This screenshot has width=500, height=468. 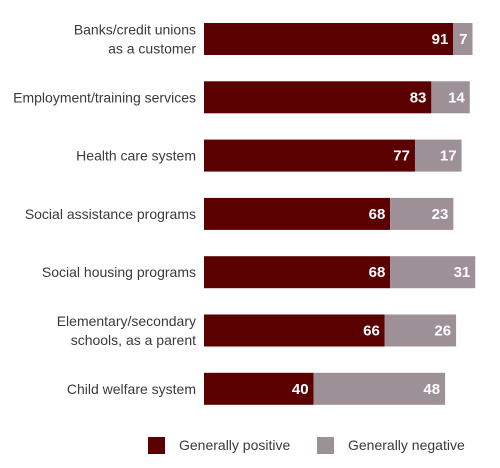 I want to click on legend-label-negative: Generally negative, so click(x=406, y=445).